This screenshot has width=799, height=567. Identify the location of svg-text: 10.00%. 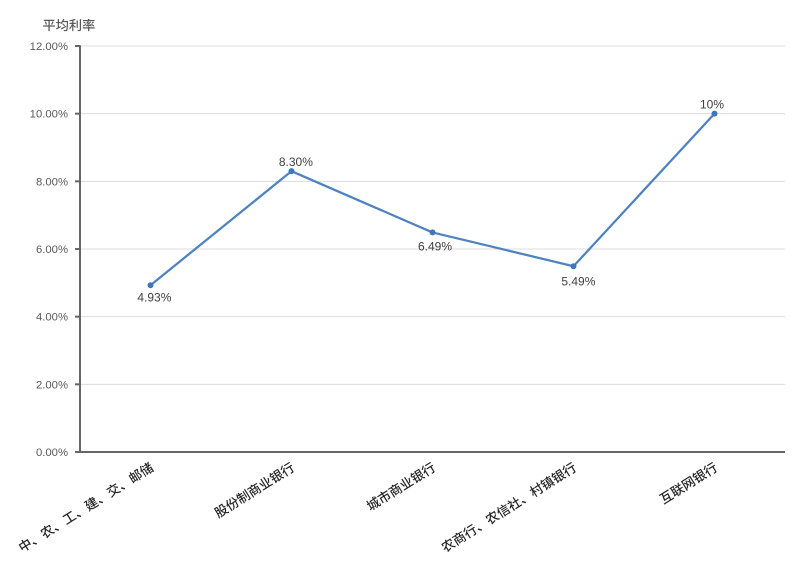
(49, 115).